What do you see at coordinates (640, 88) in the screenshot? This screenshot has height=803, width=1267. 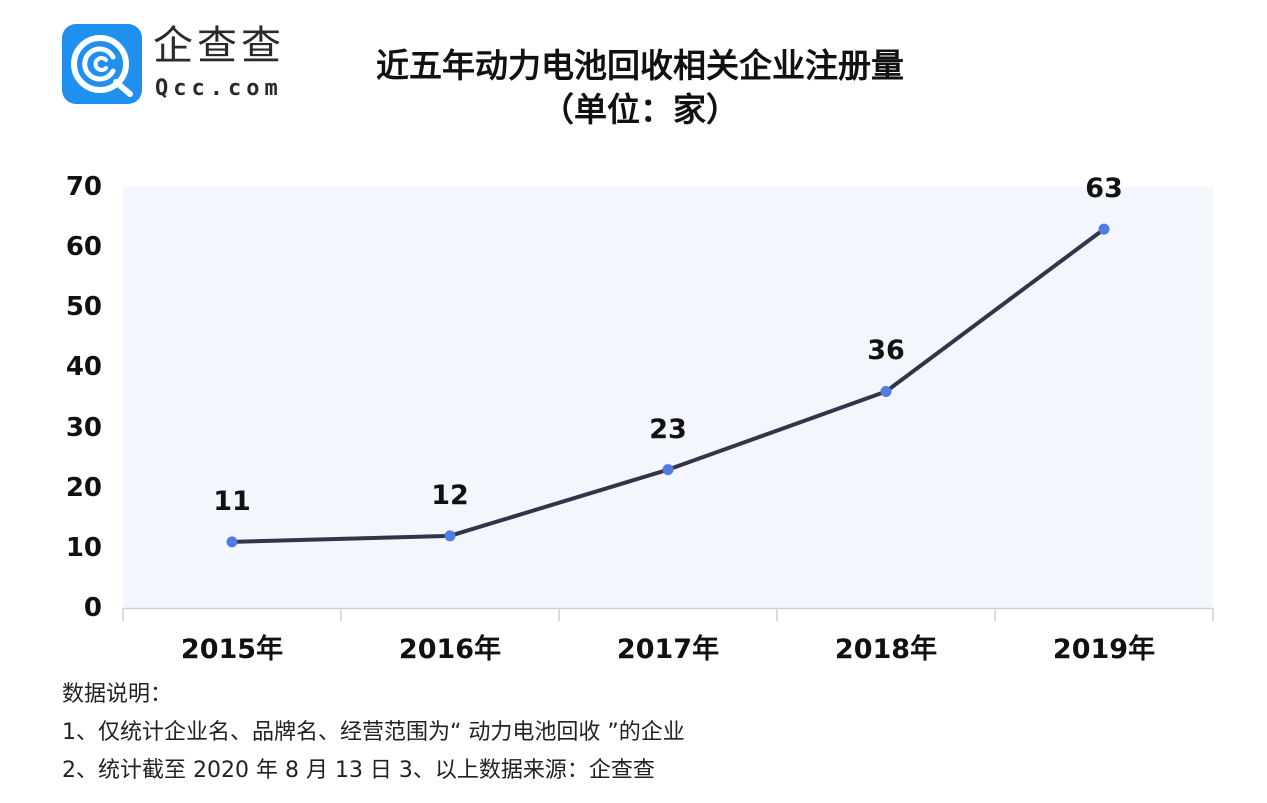 I see `chart-title: 近五年动力电池回收相关企业注册量 （单位：家）` at bounding box center [640, 88].